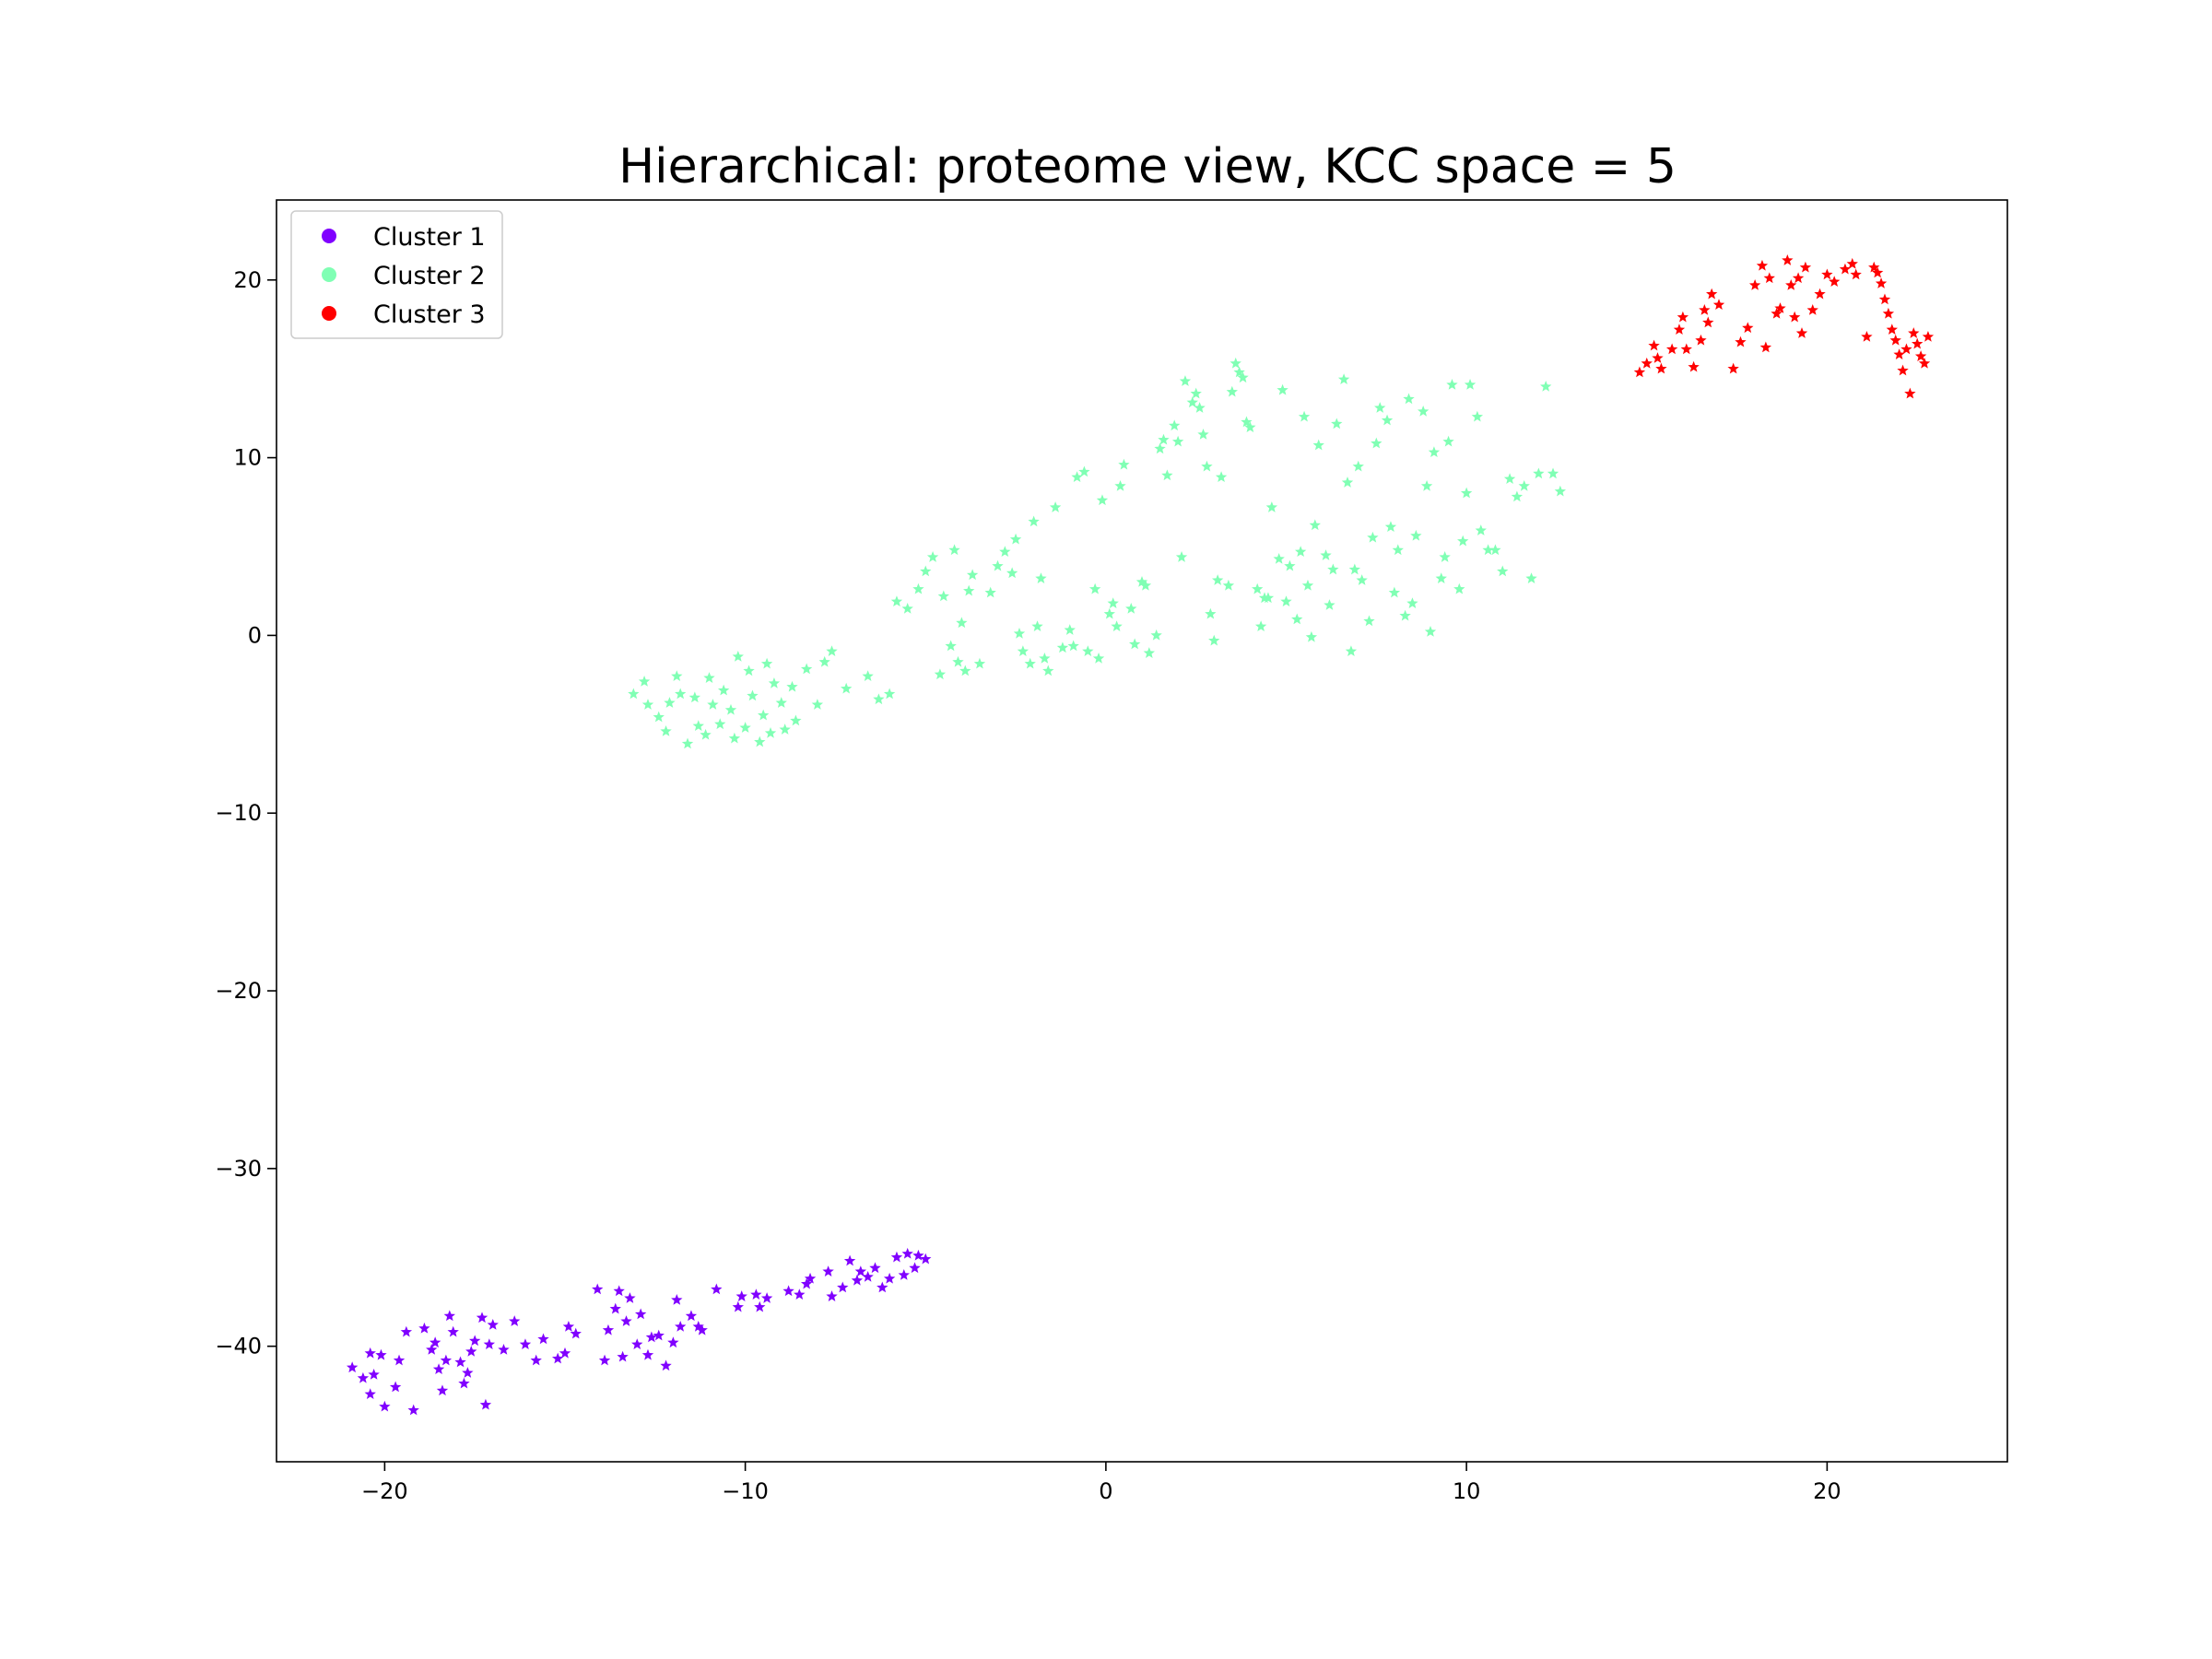 The height and width of the screenshot is (1659, 2212). Describe the element at coordinates (238, 1346) in the screenshot. I see `y-tick-label: −40` at that location.